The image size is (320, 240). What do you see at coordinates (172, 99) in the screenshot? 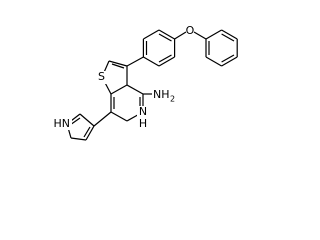
I see `amine-subscript: 2` at bounding box center [172, 99].